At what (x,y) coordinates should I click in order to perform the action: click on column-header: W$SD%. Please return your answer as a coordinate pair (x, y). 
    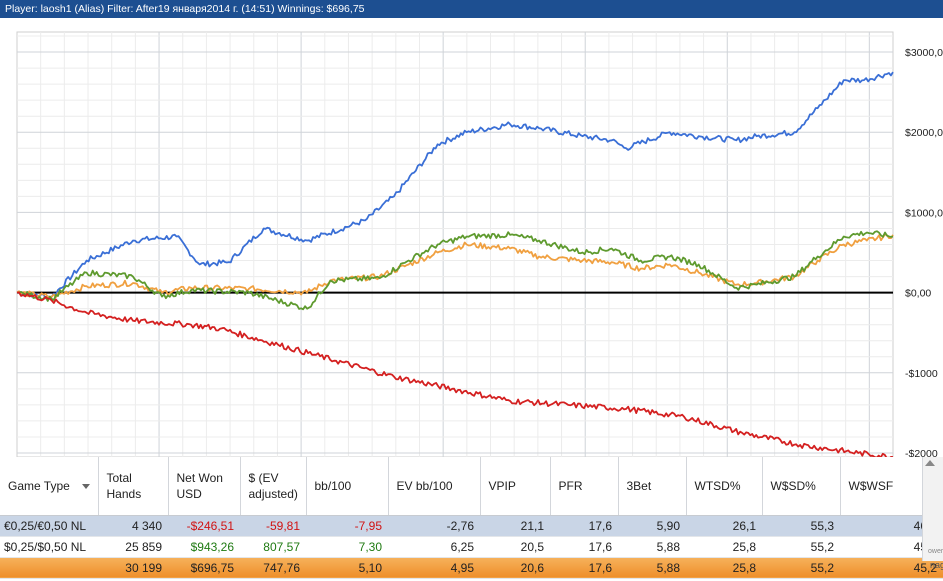
    Looking at the image, I should click on (801, 486).